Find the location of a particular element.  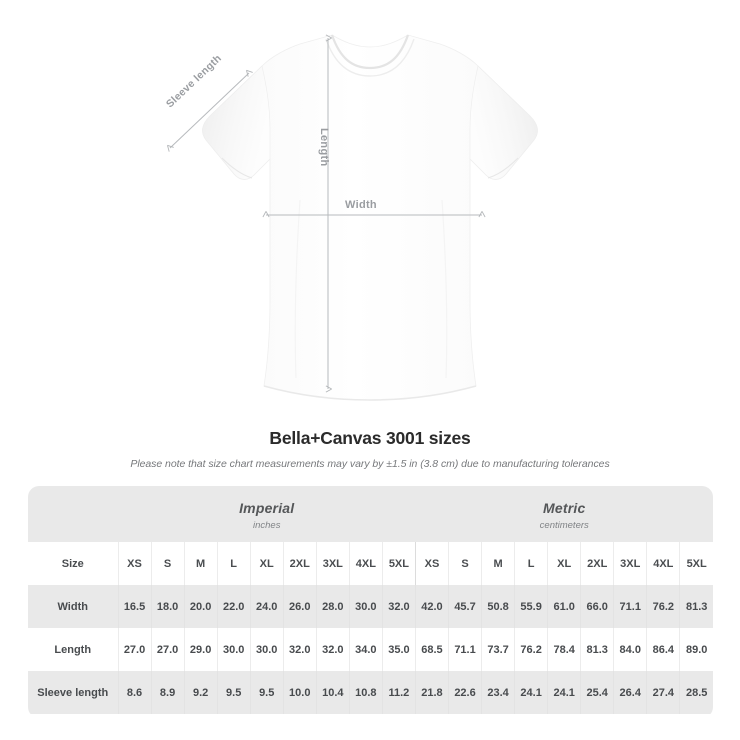

cell-imperial: 16.5 is located at coordinates (134, 606).